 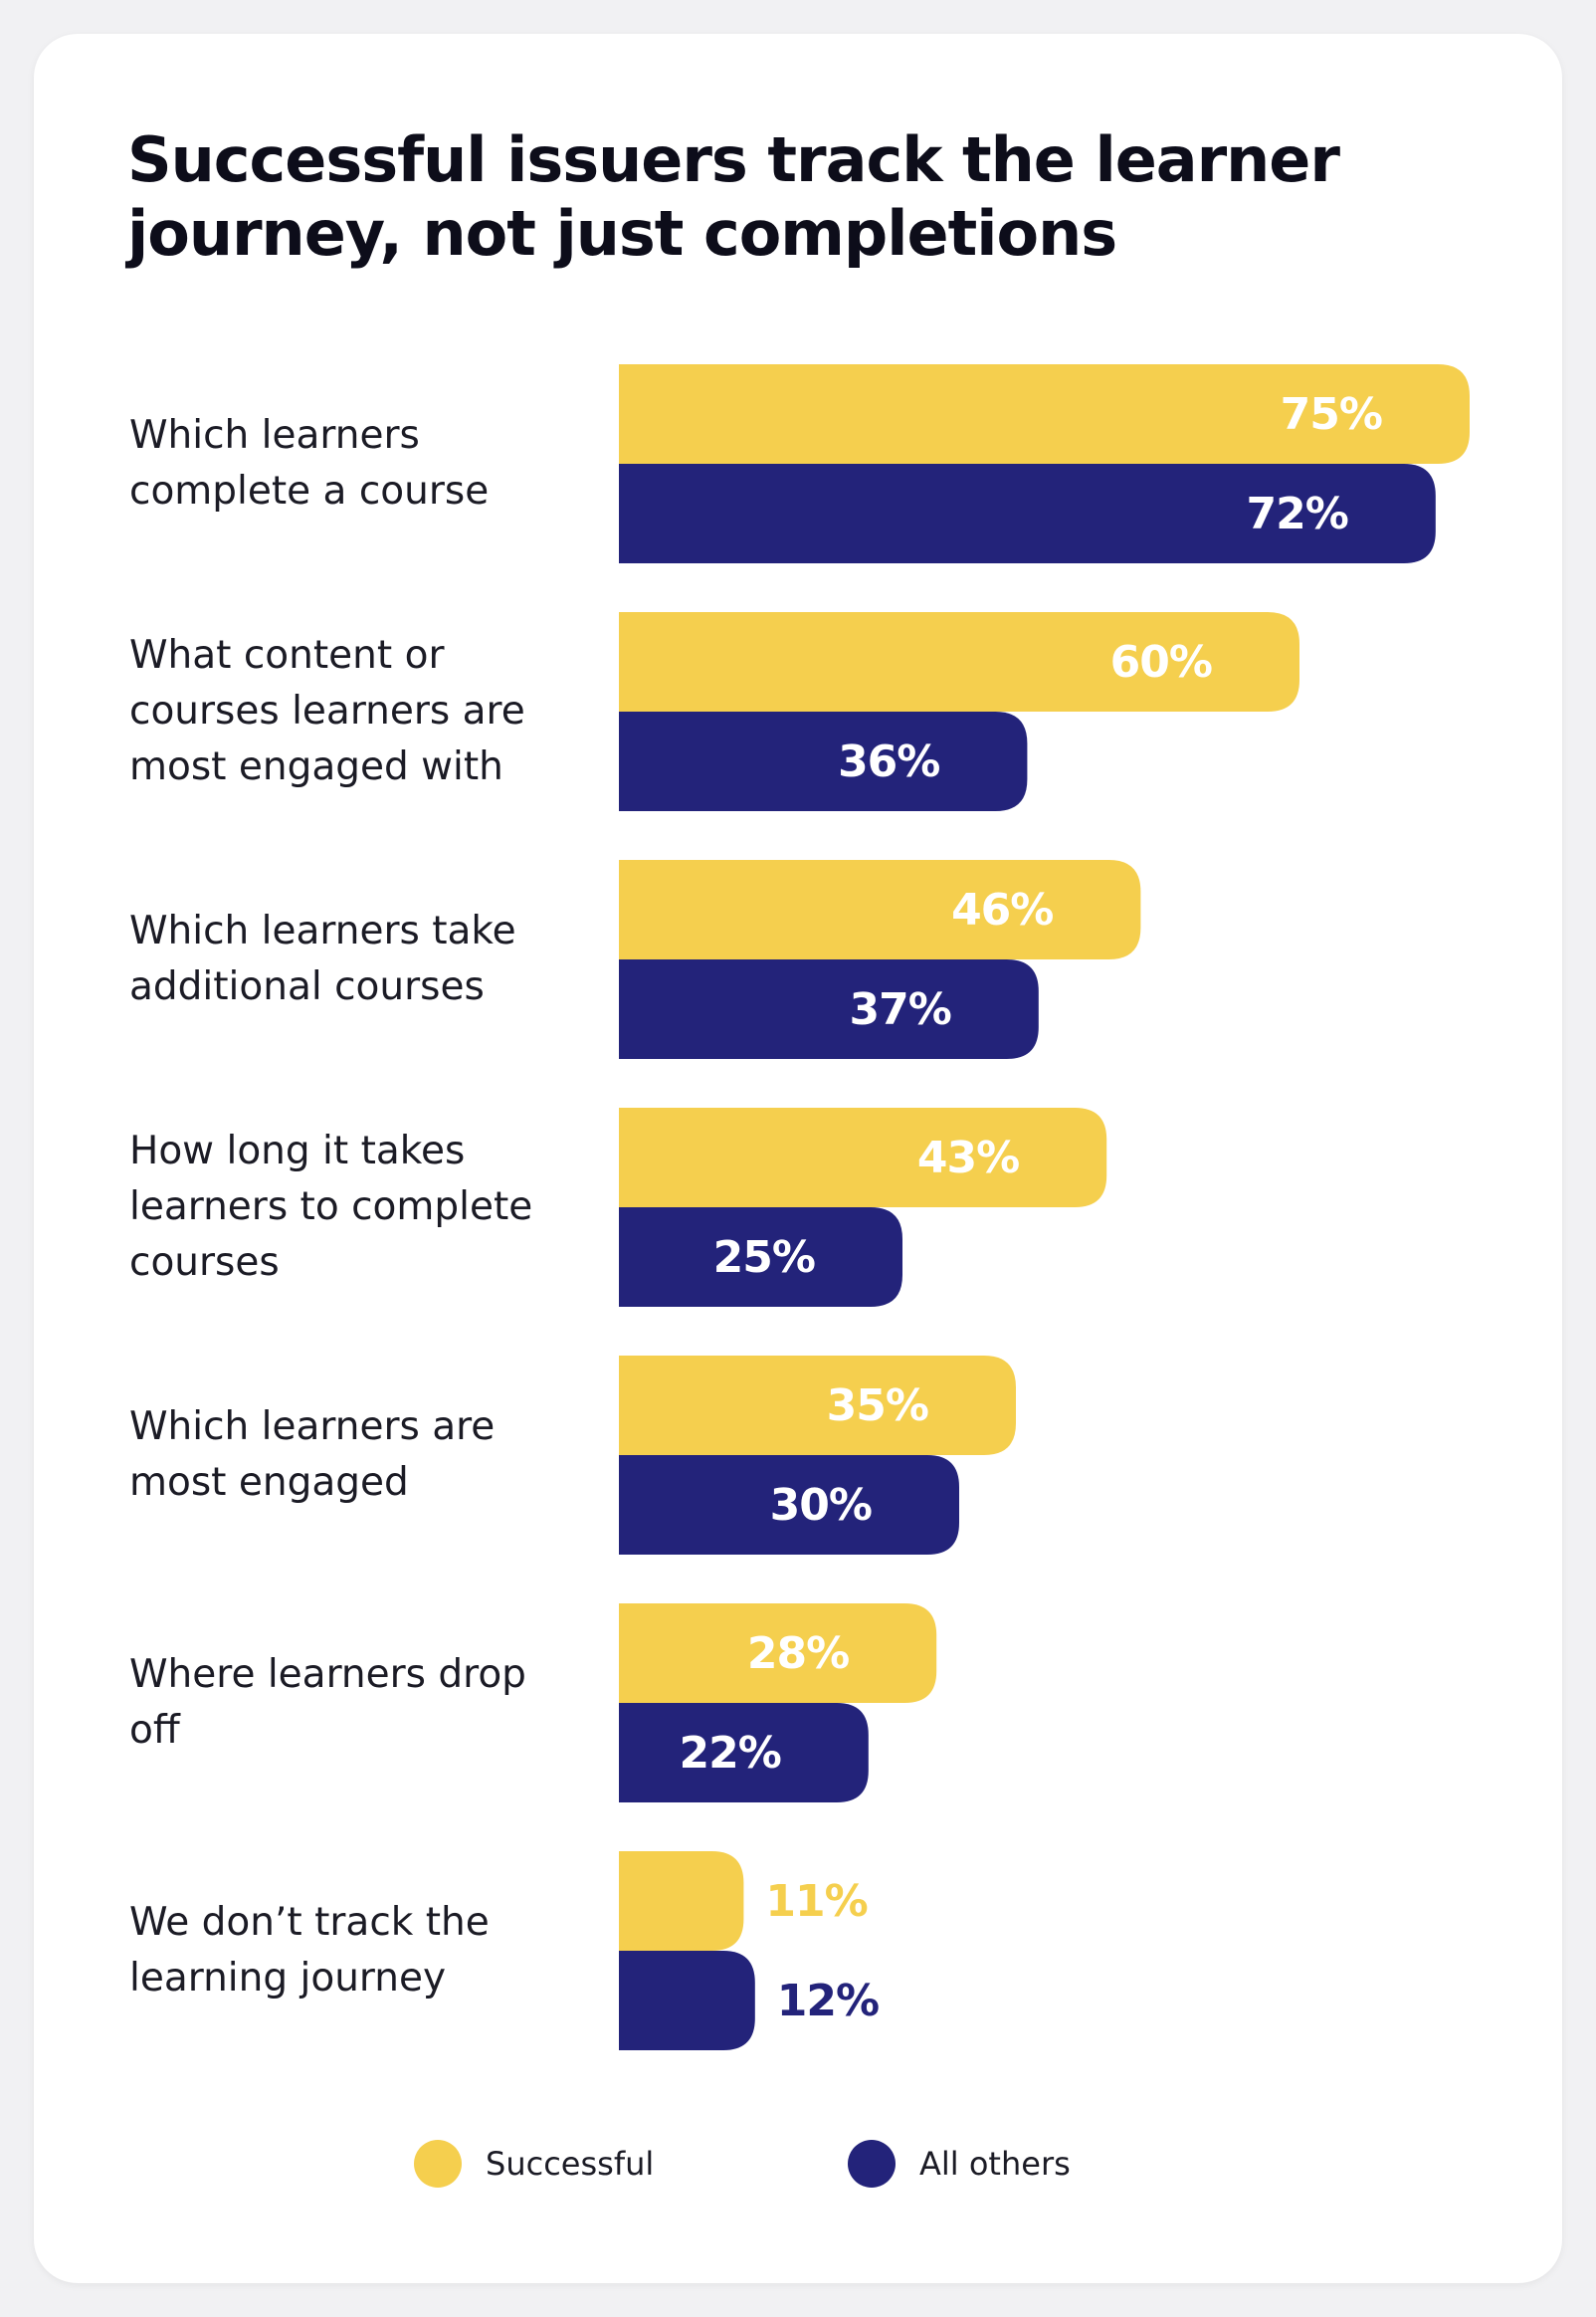 What do you see at coordinates (878, 1406) in the screenshot?
I see `data-label-successful: 35%` at bounding box center [878, 1406].